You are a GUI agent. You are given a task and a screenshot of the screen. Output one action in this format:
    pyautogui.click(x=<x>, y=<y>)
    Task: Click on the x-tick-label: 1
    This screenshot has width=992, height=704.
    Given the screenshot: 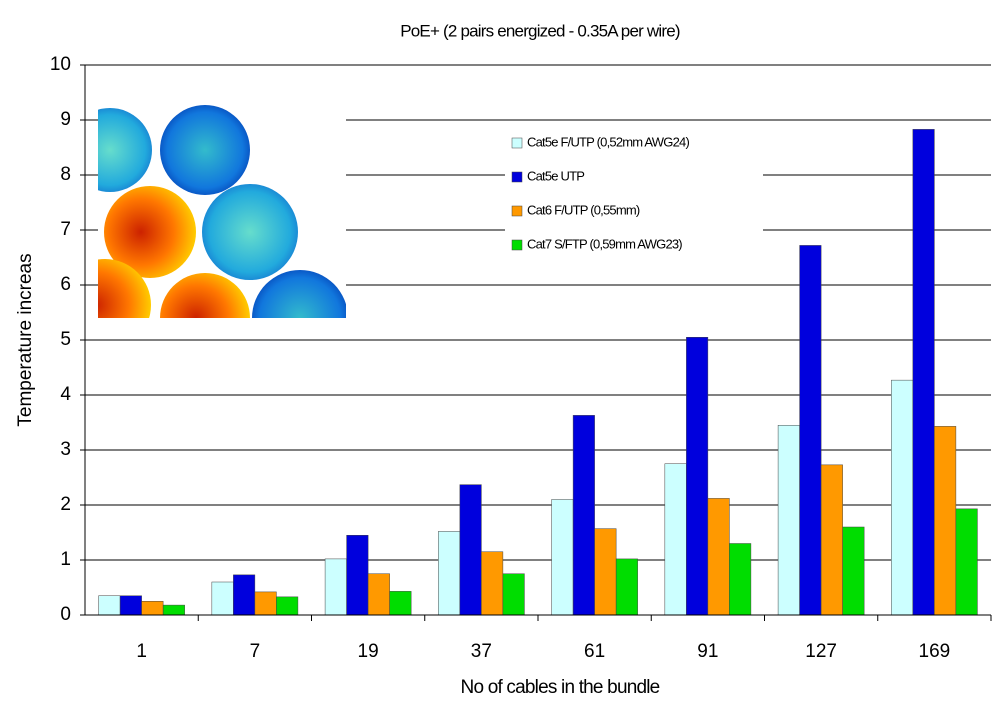 What is the action you would take?
    pyautogui.click(x=141, y=651)
    